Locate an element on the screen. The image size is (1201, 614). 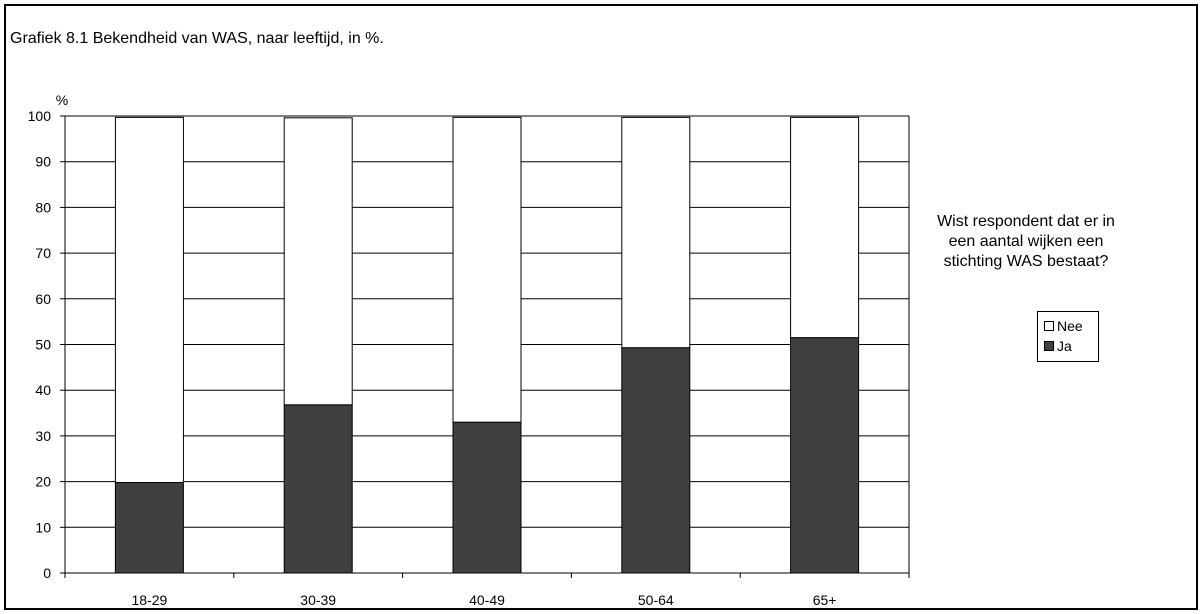
y-tick-label: 10 is located at coordinates (43, 527).